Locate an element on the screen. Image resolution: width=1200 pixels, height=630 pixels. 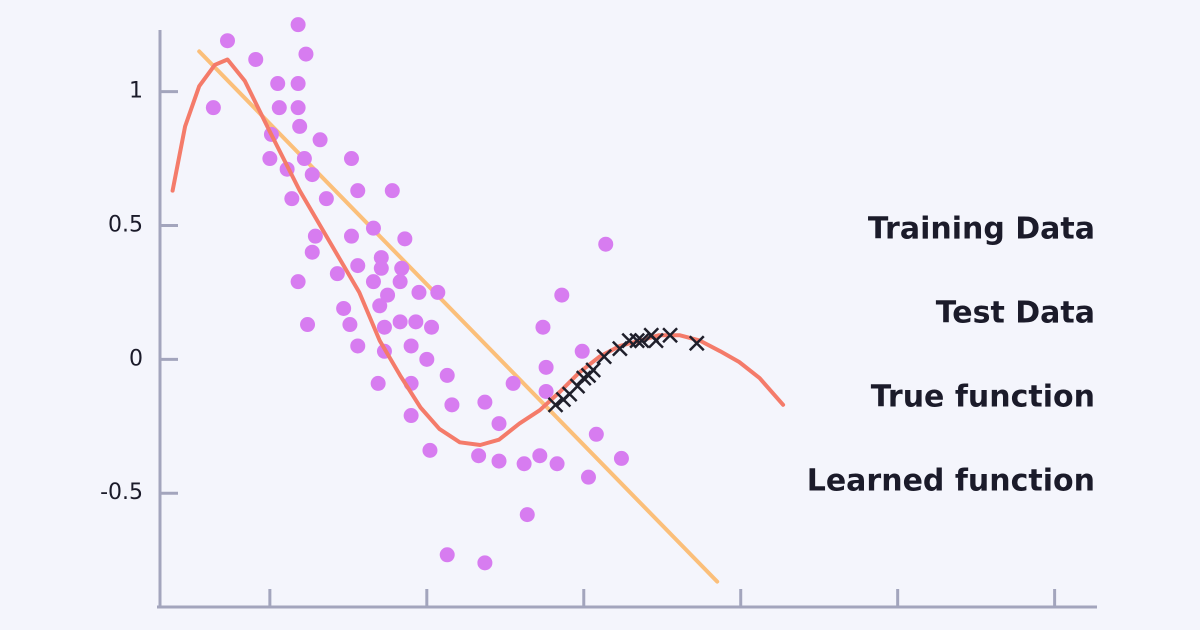
y-tick-label: -0.5 is located at coordinates (121, 492).